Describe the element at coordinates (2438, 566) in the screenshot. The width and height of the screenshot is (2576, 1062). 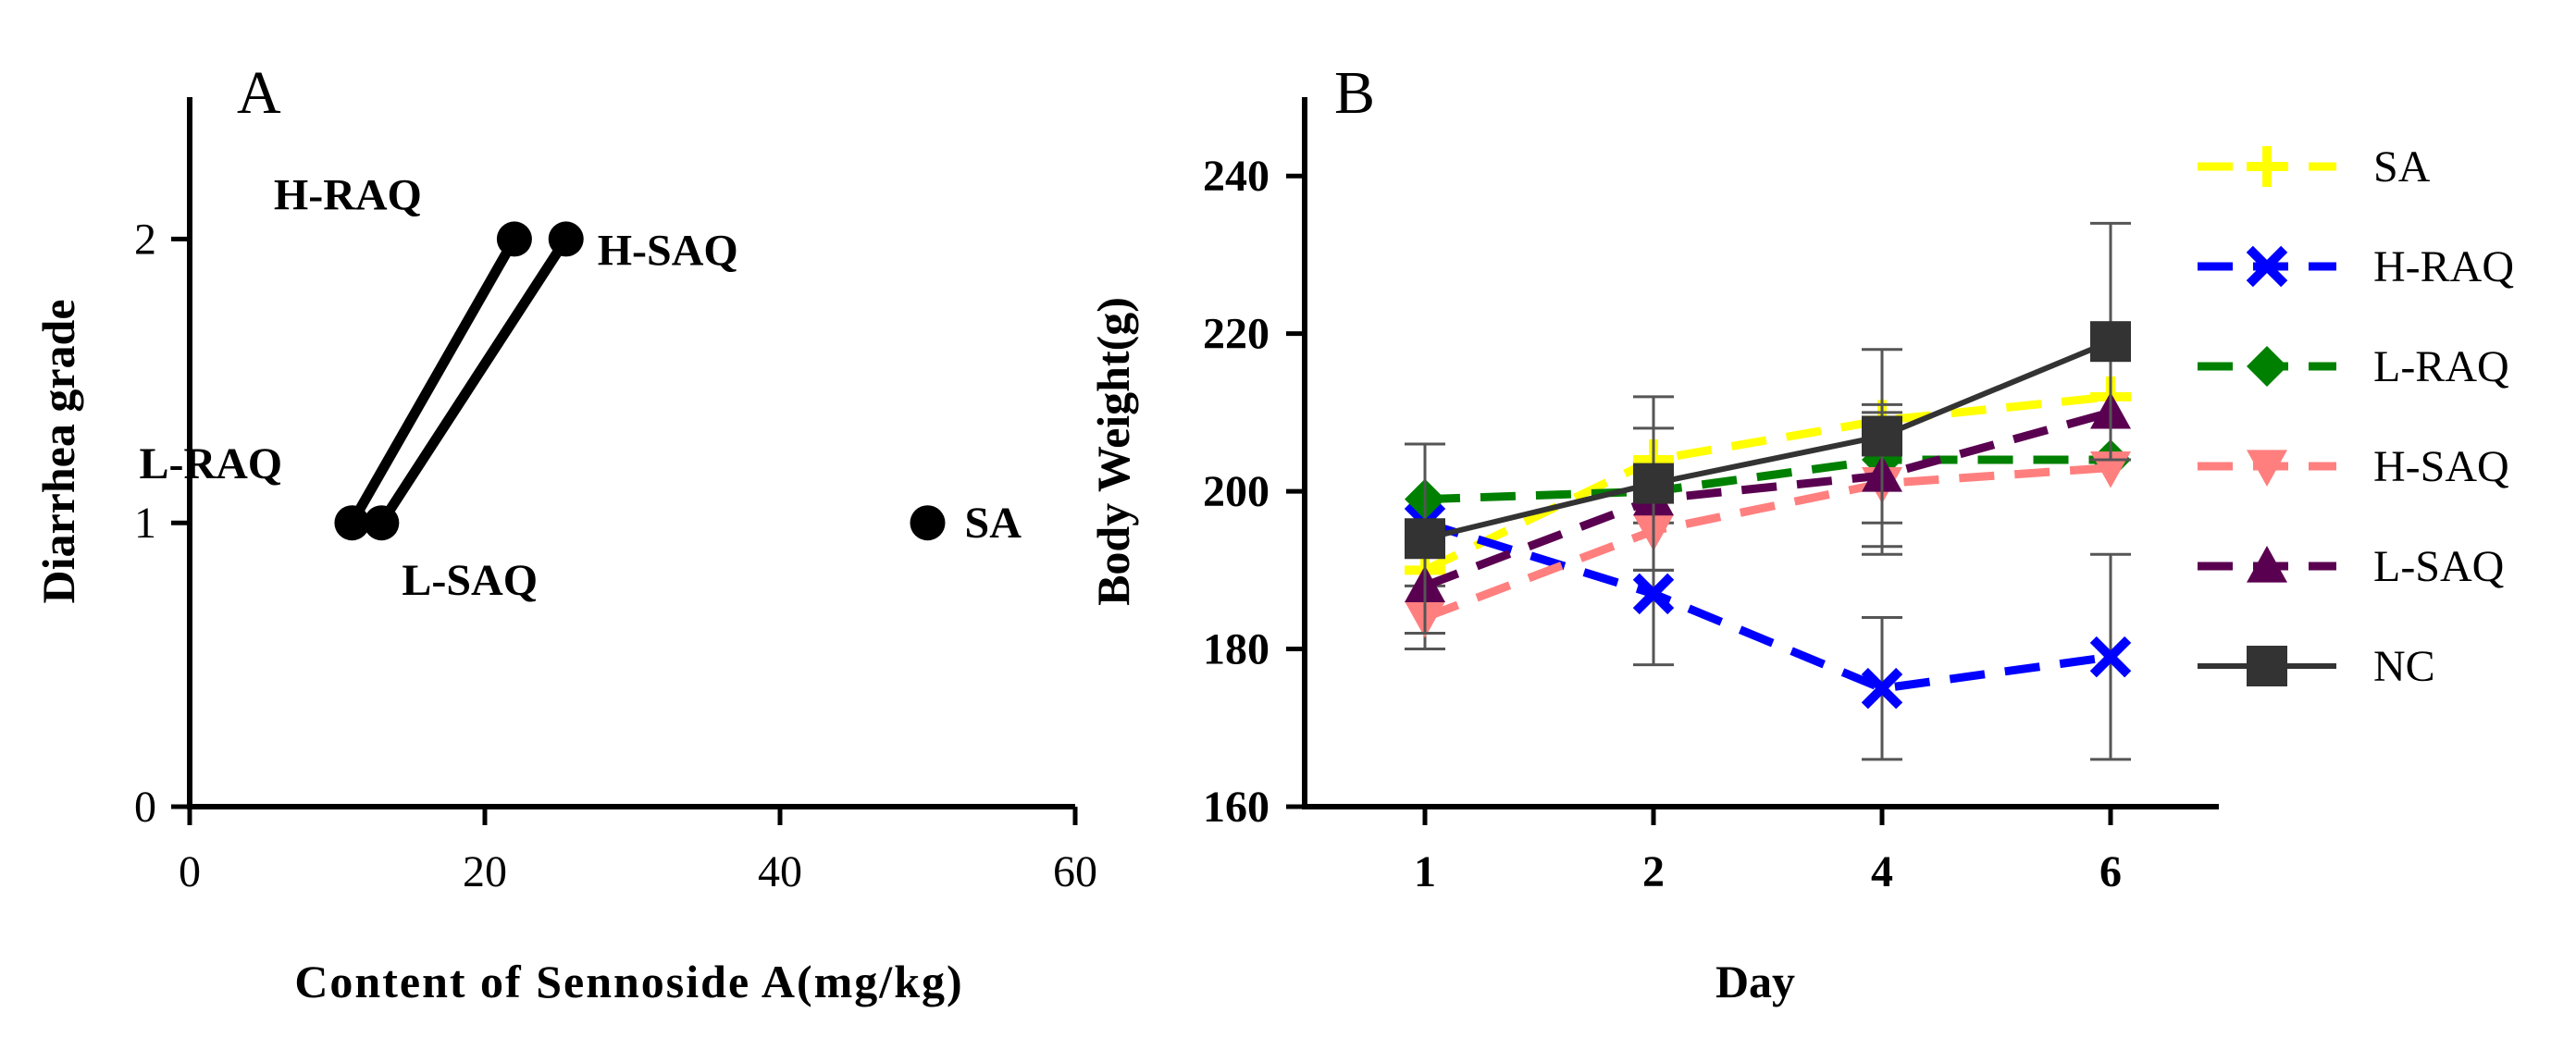
I see `legend-label-l-saq: L-SAQ` at that location.